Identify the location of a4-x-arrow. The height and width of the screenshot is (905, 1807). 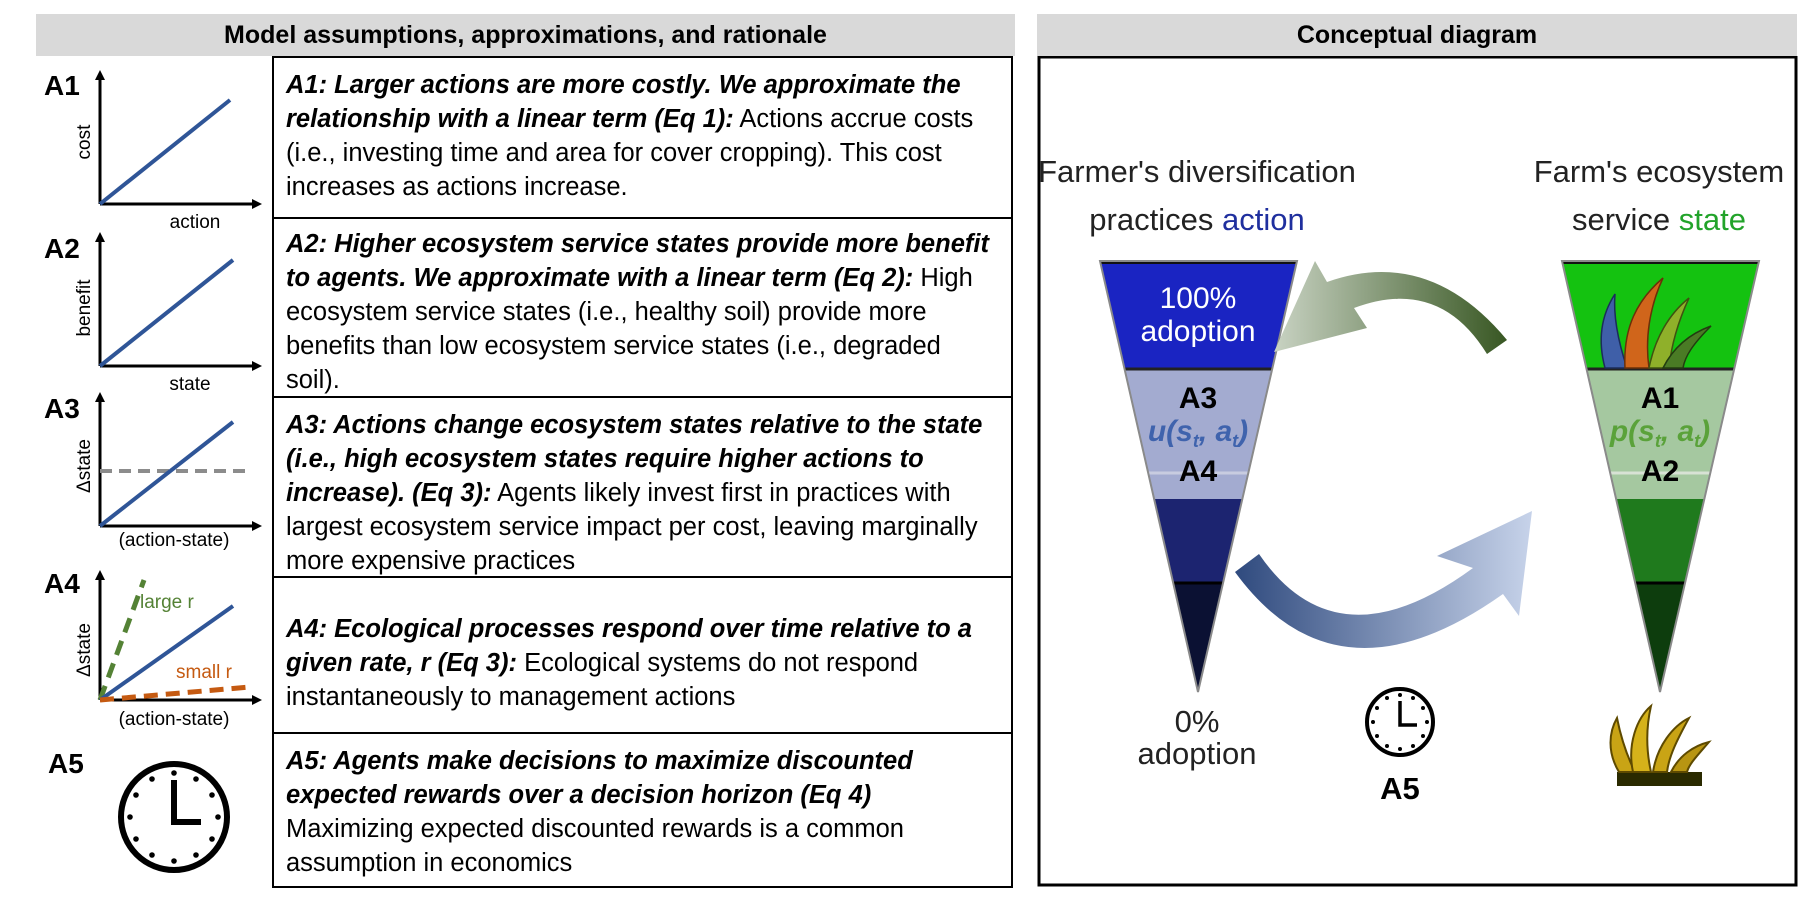
(257, 700).